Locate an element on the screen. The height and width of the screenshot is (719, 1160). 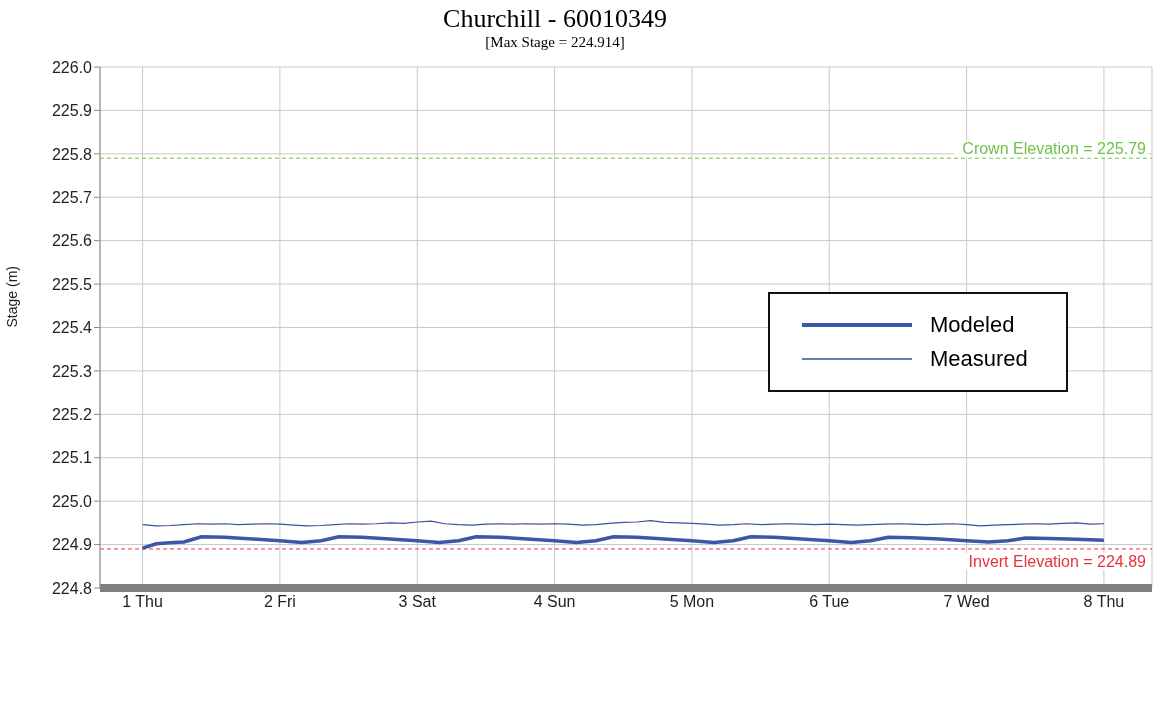
y-tick-label: 224.8 is located at coordinates (72, 588).